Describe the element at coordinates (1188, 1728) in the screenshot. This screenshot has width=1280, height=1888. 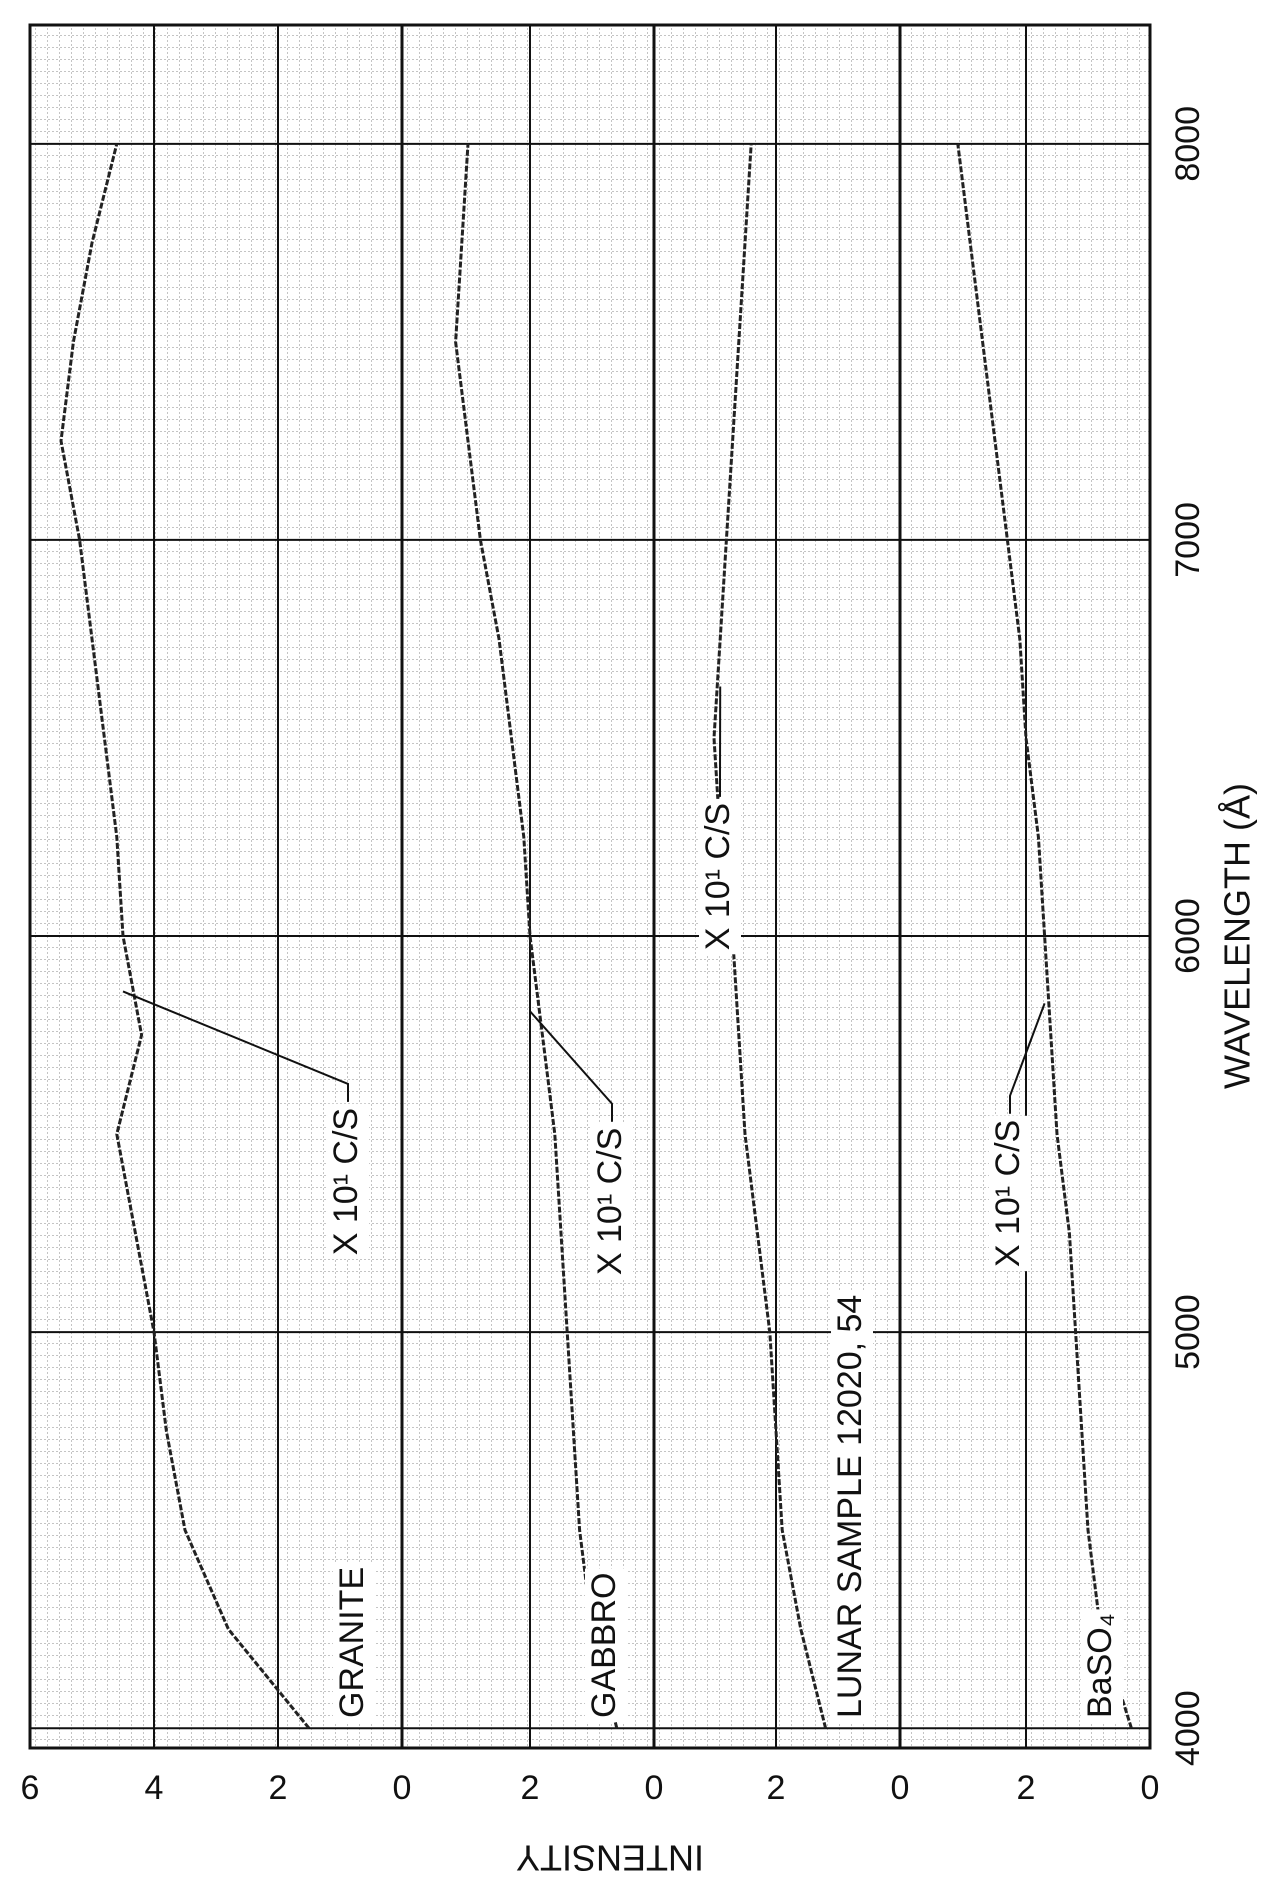
I see `x-tick-label: 4000` at that location.